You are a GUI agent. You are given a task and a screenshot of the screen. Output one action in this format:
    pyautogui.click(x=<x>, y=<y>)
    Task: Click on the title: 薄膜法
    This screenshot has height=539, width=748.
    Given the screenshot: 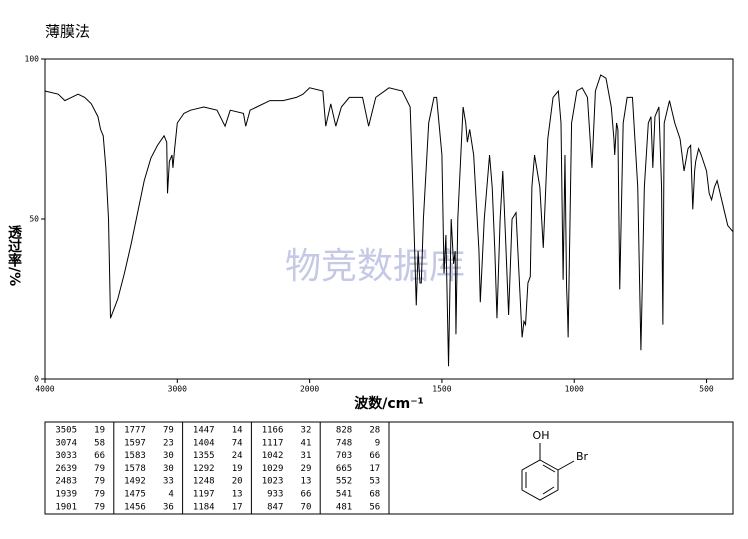 What is the action you would take?
    pyautogui.click(x=67, y=32)
    